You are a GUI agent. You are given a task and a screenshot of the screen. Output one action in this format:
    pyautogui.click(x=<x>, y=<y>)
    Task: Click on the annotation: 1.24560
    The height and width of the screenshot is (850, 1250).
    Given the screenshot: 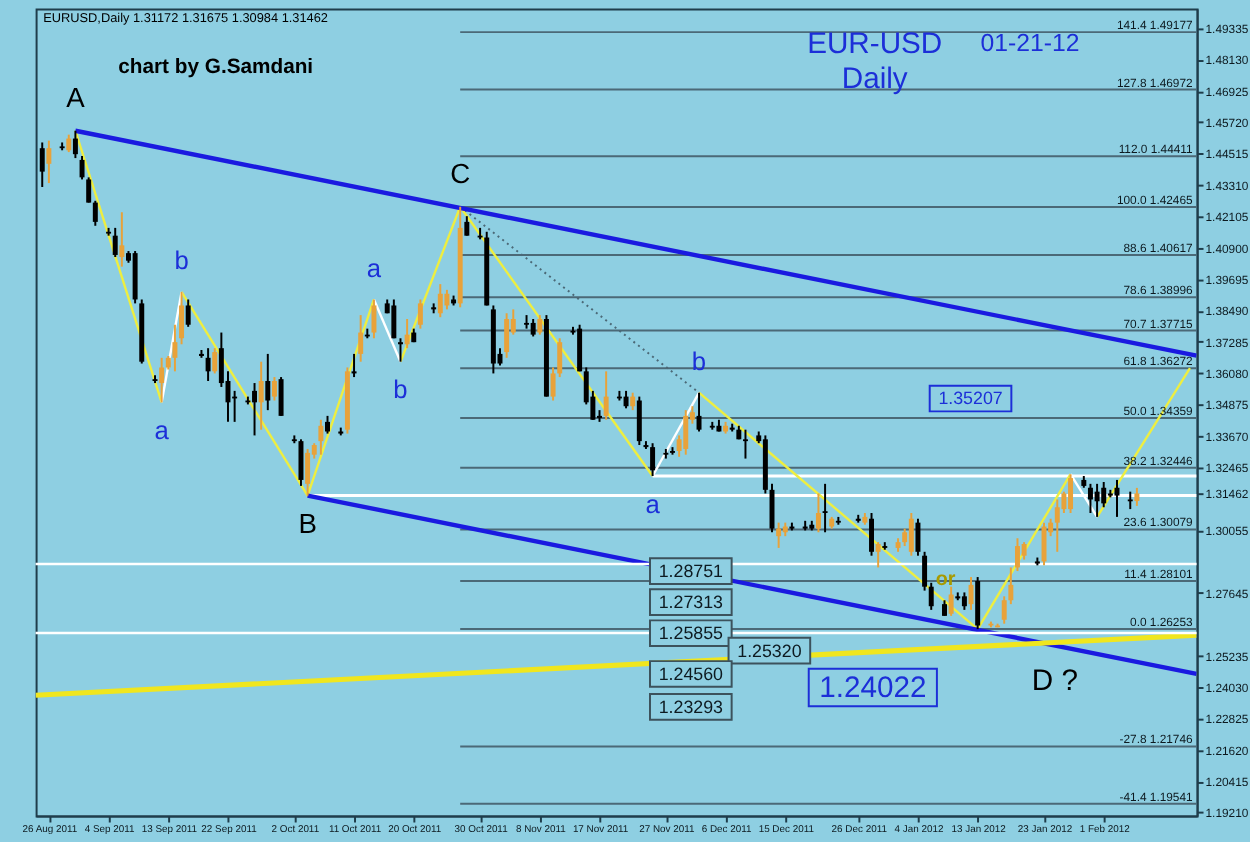 What is the action you would take?
    pyautogui.click(x=691, y=673)
    